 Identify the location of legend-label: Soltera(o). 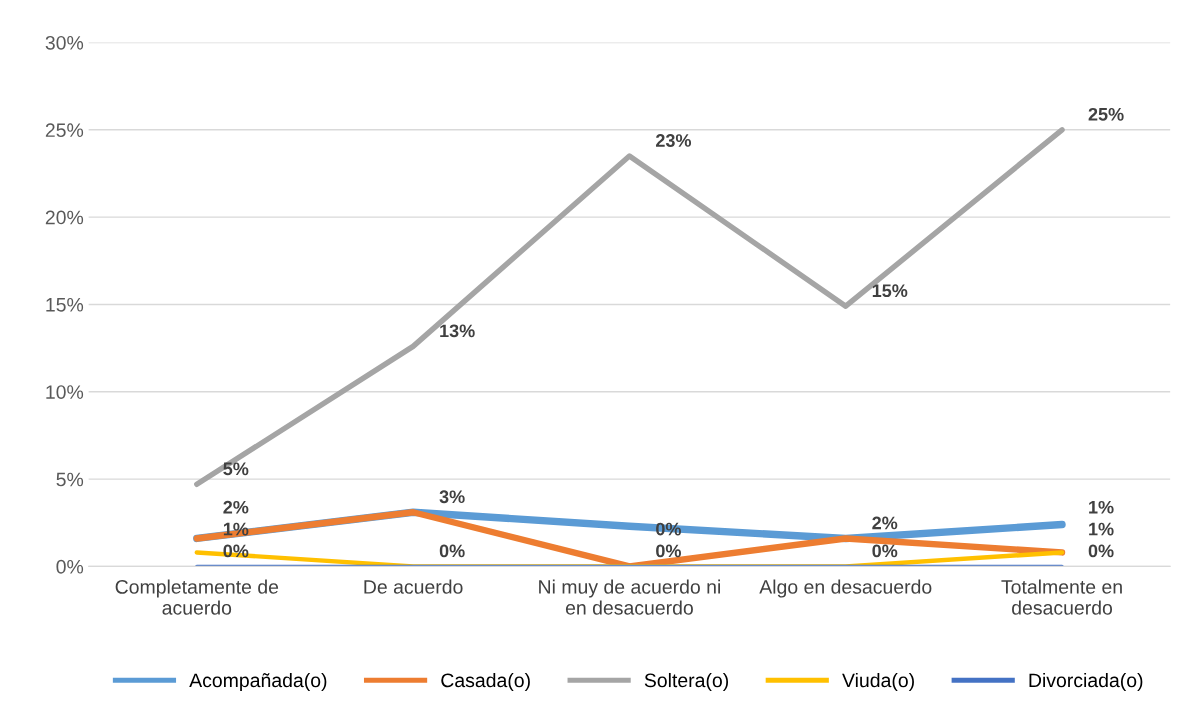
(686, 682).